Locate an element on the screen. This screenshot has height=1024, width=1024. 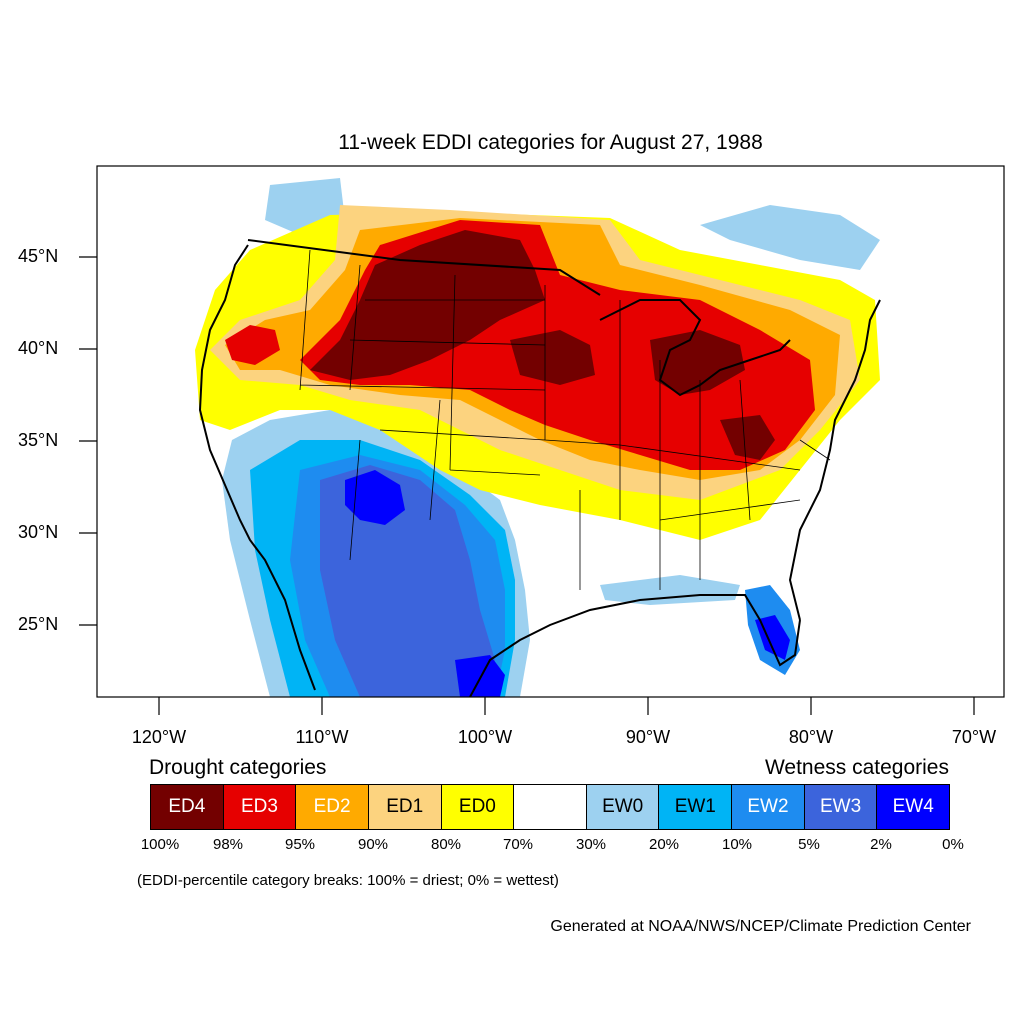
drought-heading: Drought categories is located at coordinates (238, 767).